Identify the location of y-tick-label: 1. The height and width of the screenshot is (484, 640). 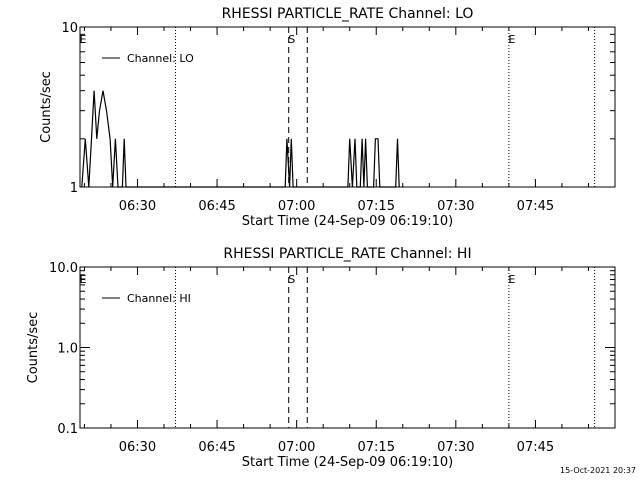
(74, 188).